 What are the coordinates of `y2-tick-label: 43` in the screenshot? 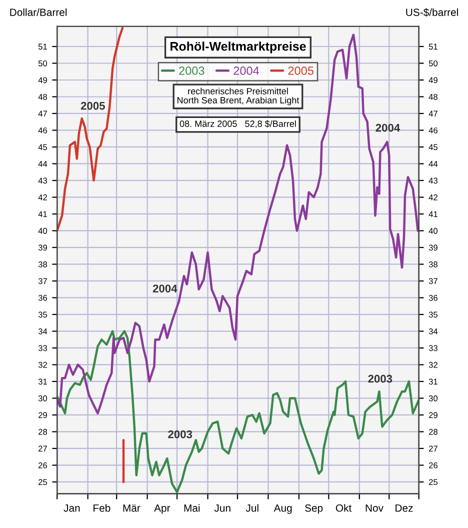 It's located at (433, 181).